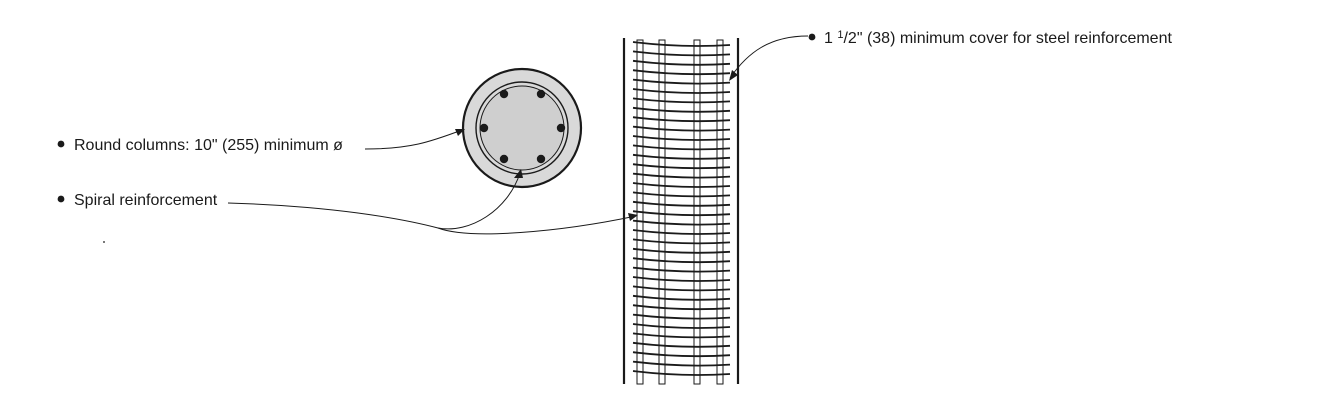 The height and width of the screenshot is (400, 1338). I want to click on cover-denominator: /2, so click(849, 38).